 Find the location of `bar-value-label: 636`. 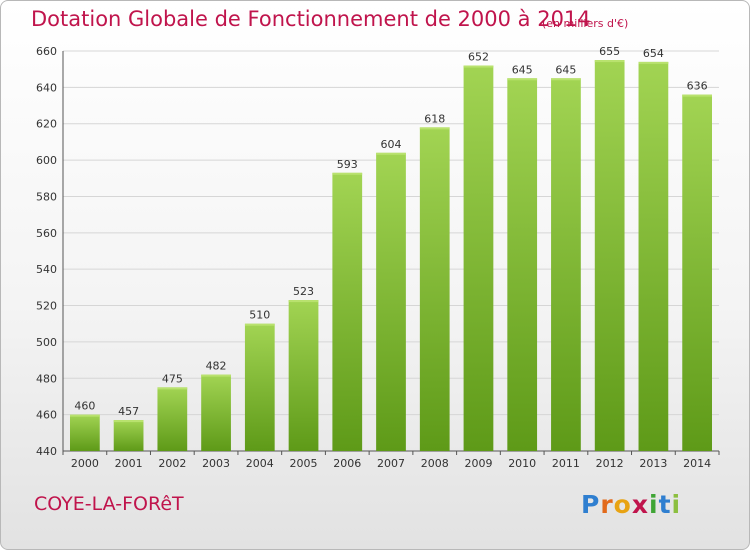

bar-value-label: 636 is located at coordinates (697, 86).